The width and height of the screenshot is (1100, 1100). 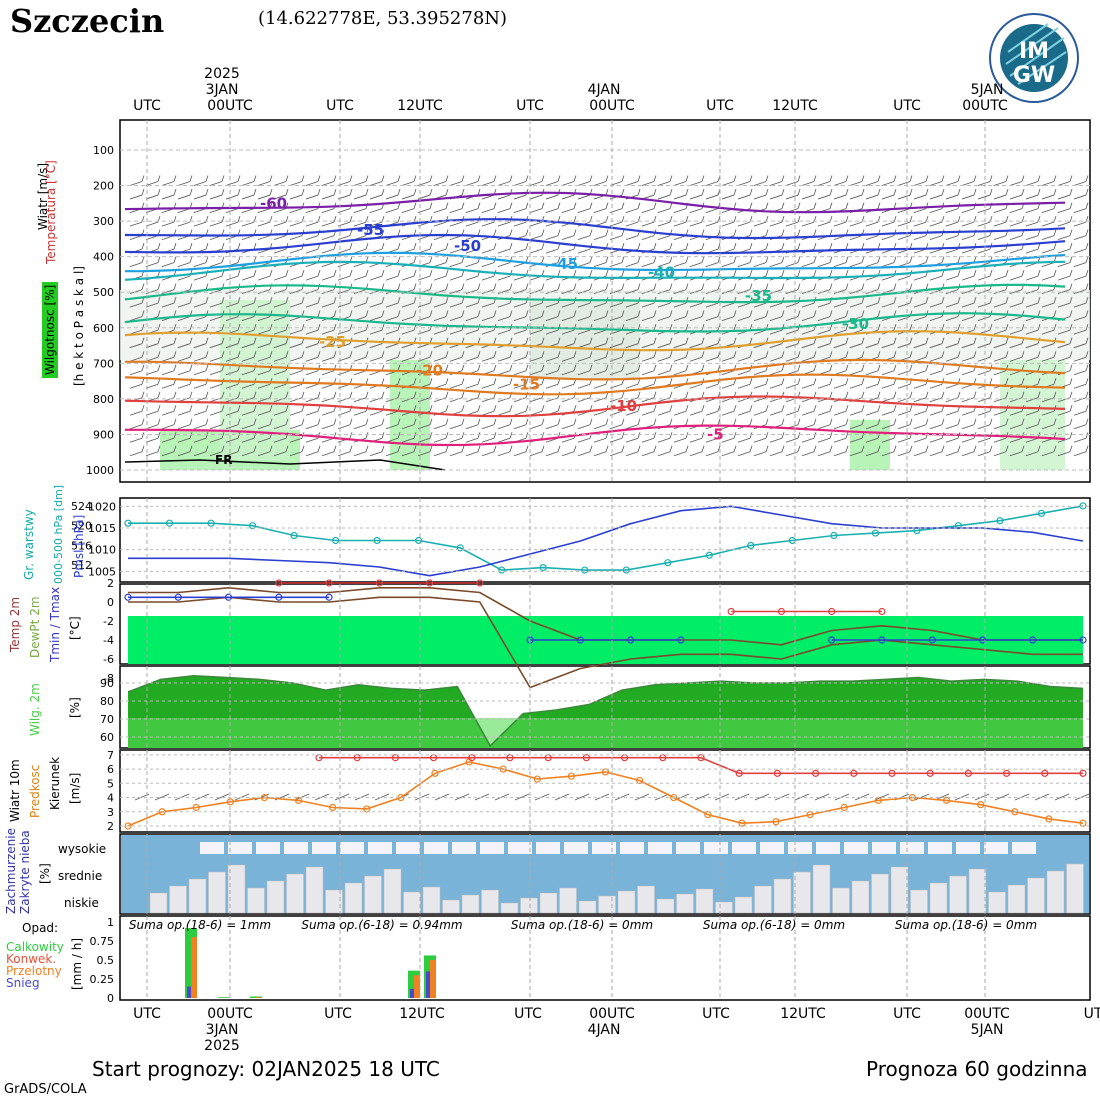 What do you see at coordinates (35, 627) in the screenshot?
I see `dewpt-label: DewPt 2m` at bounding box center [35, 627].